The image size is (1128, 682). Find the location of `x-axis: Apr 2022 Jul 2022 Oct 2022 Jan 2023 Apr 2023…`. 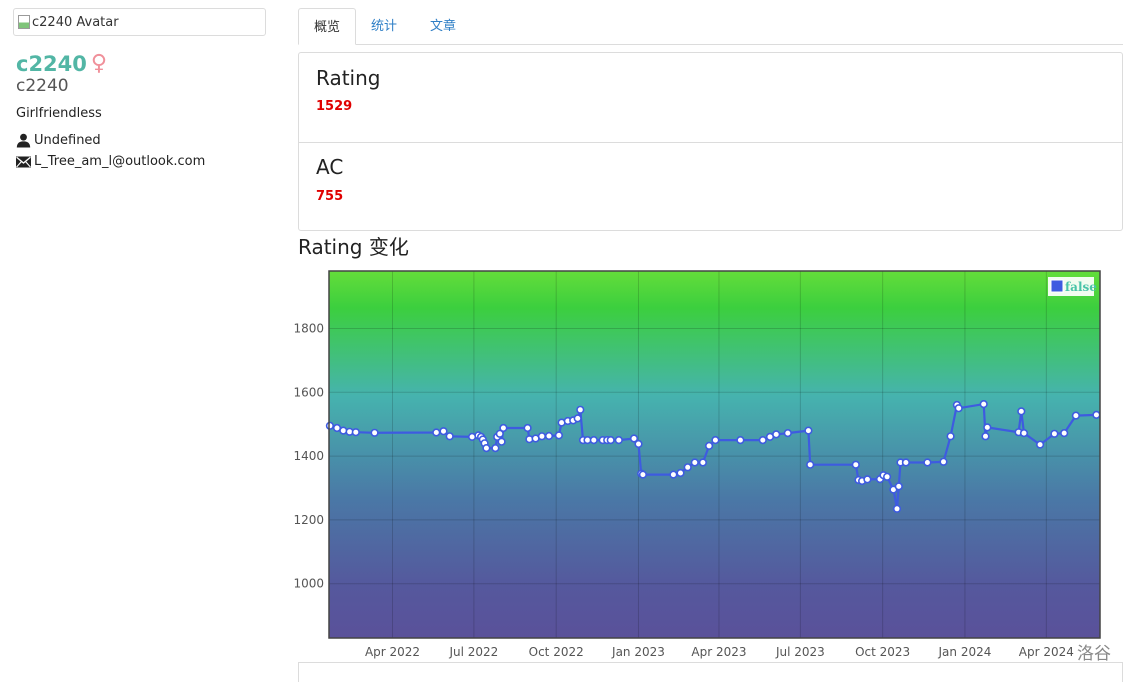

x-axis: Apr 2022 Jul 2022 Oct 2022 Jan 2023 Apr 2023… is located at coordinates (719, 652).